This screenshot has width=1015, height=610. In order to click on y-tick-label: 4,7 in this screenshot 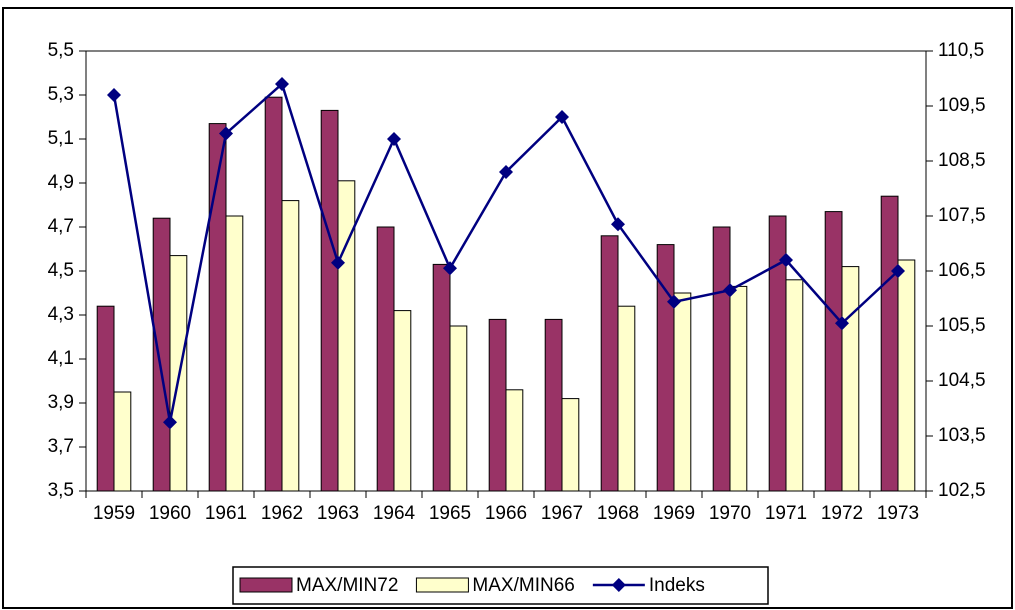, I will do `click(61, 226)`.